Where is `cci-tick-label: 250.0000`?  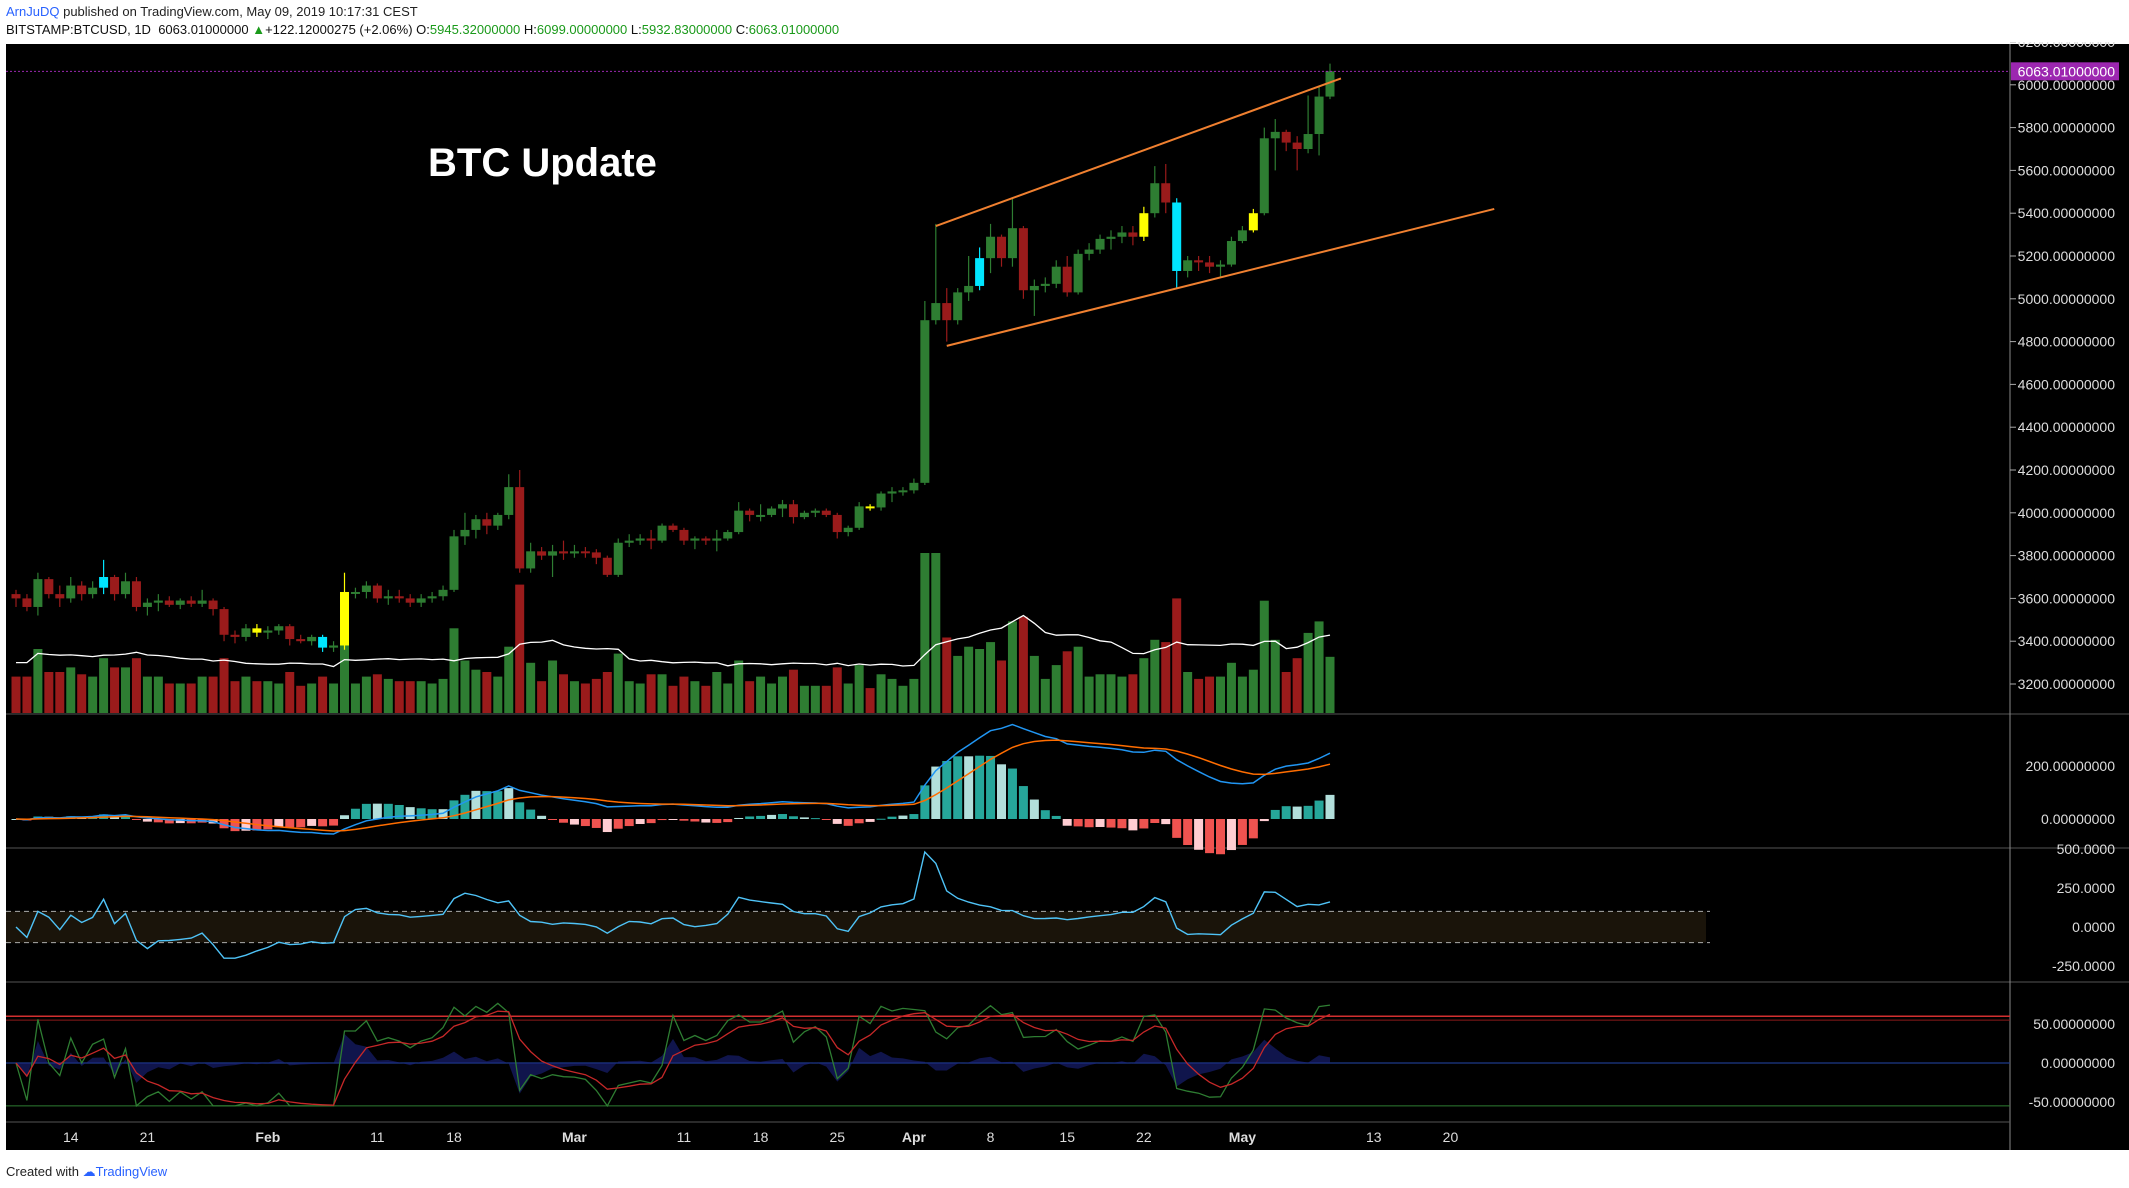 cci-tick-label: 250.0000 is located at coordinates (2086, 888).